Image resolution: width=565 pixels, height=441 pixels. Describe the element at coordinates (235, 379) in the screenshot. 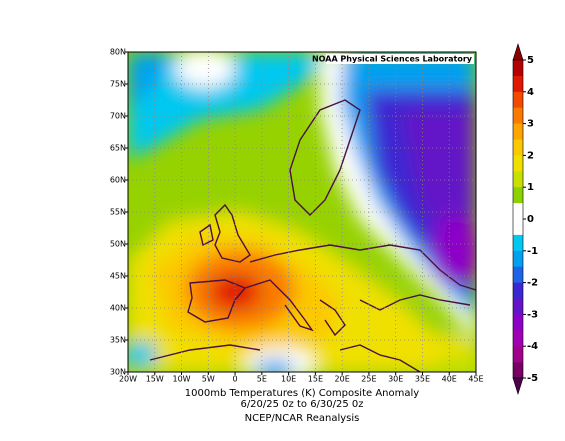

I see `lon-label: 0` at that location.